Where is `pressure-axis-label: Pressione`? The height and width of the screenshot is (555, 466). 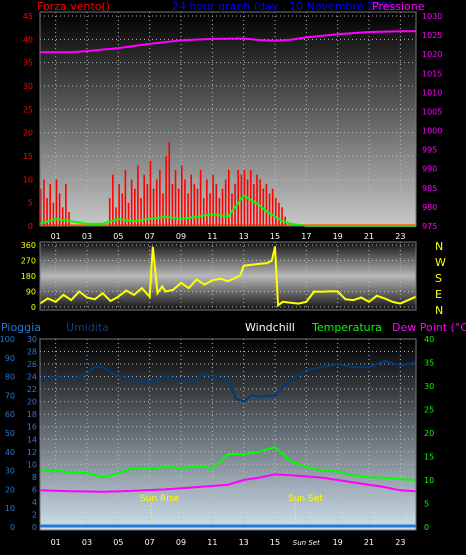 pressure-axis-label: Pressione is located at coordinates (398, 6).